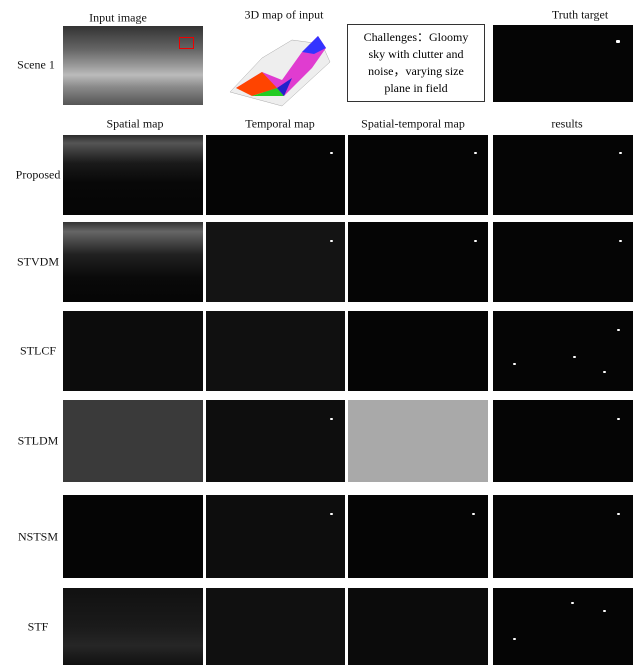 Image resolution: width=638 pixels, height=665 pixels. What do you see at coordinates (186, 43) in the screenshot?
I see `target-box` at bounding box center [186, 43].